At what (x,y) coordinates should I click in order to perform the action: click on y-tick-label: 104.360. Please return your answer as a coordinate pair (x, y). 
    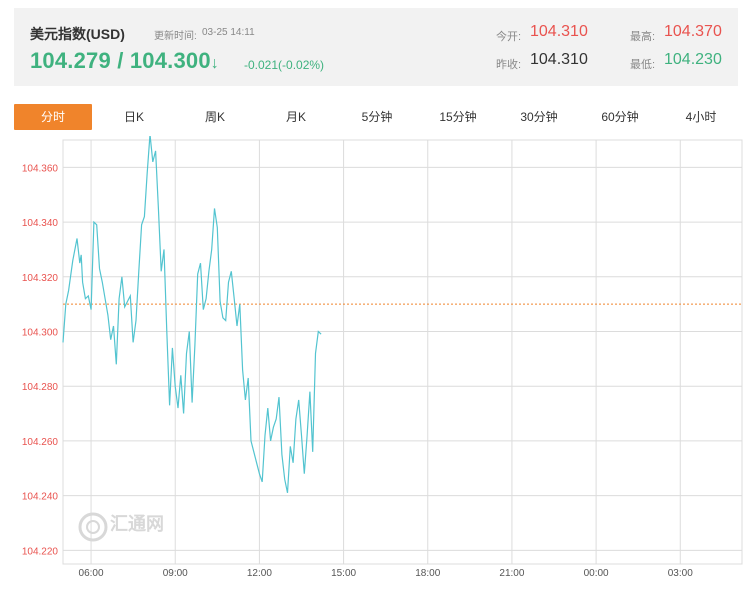
    Looking at the image, I should click on (40, 168).